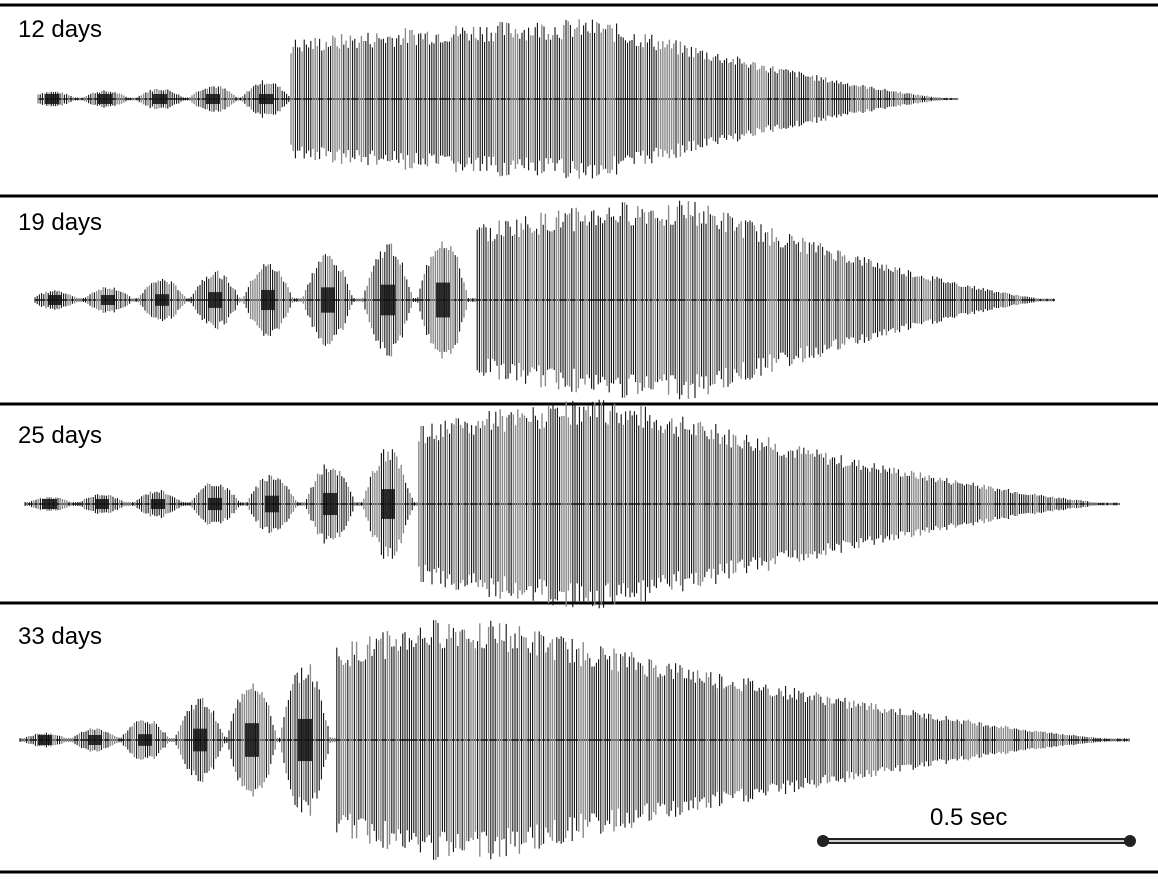 The height and width of the screenshot is (880, 1158). I want to click on scale-bar-right-dot, so click(1130, 841).